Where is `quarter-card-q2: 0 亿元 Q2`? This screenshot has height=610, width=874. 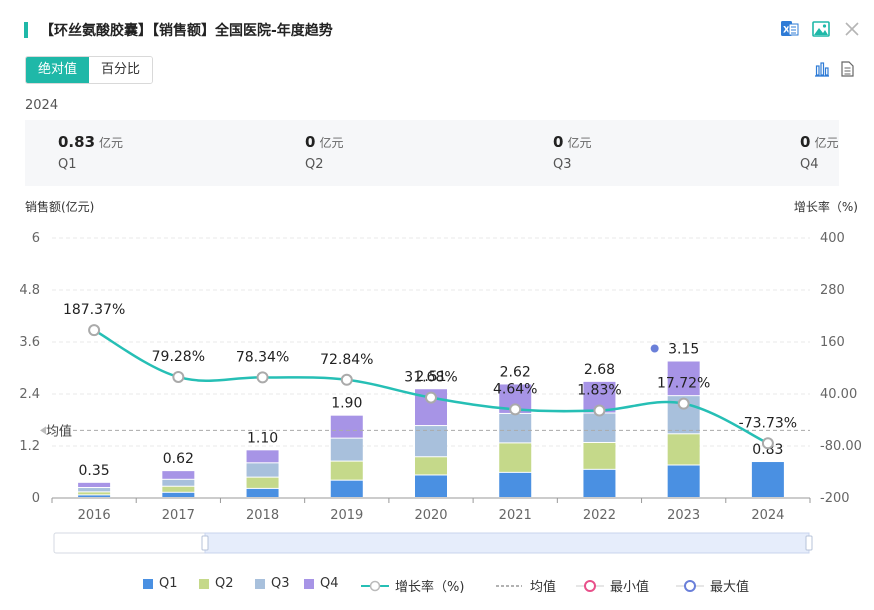 quarter-card-q2: 0 亿元 Q2 is located at coordinates (324, 152).